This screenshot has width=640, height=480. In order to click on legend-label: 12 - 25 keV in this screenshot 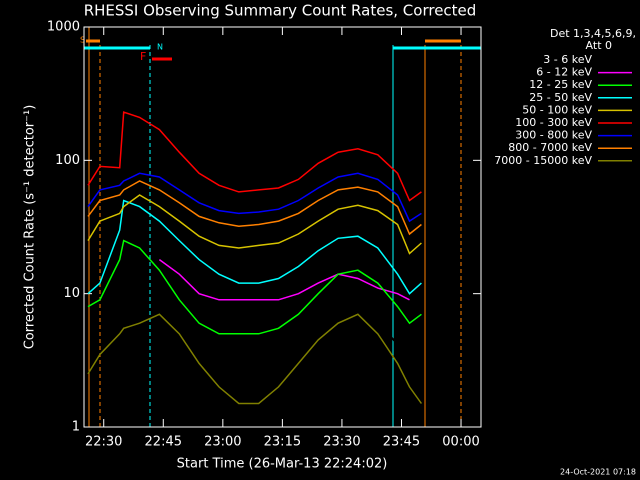, I will do `click(560, 84)`.